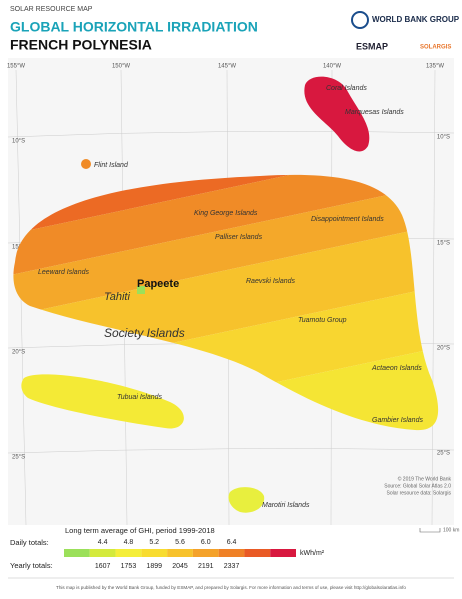 The width and height of the screenshot is (462, 599). Describe the element at coordinates (417, 486) in the screenshot. I see `credit: Source: Global Solar Atlas 2.0` at that location.